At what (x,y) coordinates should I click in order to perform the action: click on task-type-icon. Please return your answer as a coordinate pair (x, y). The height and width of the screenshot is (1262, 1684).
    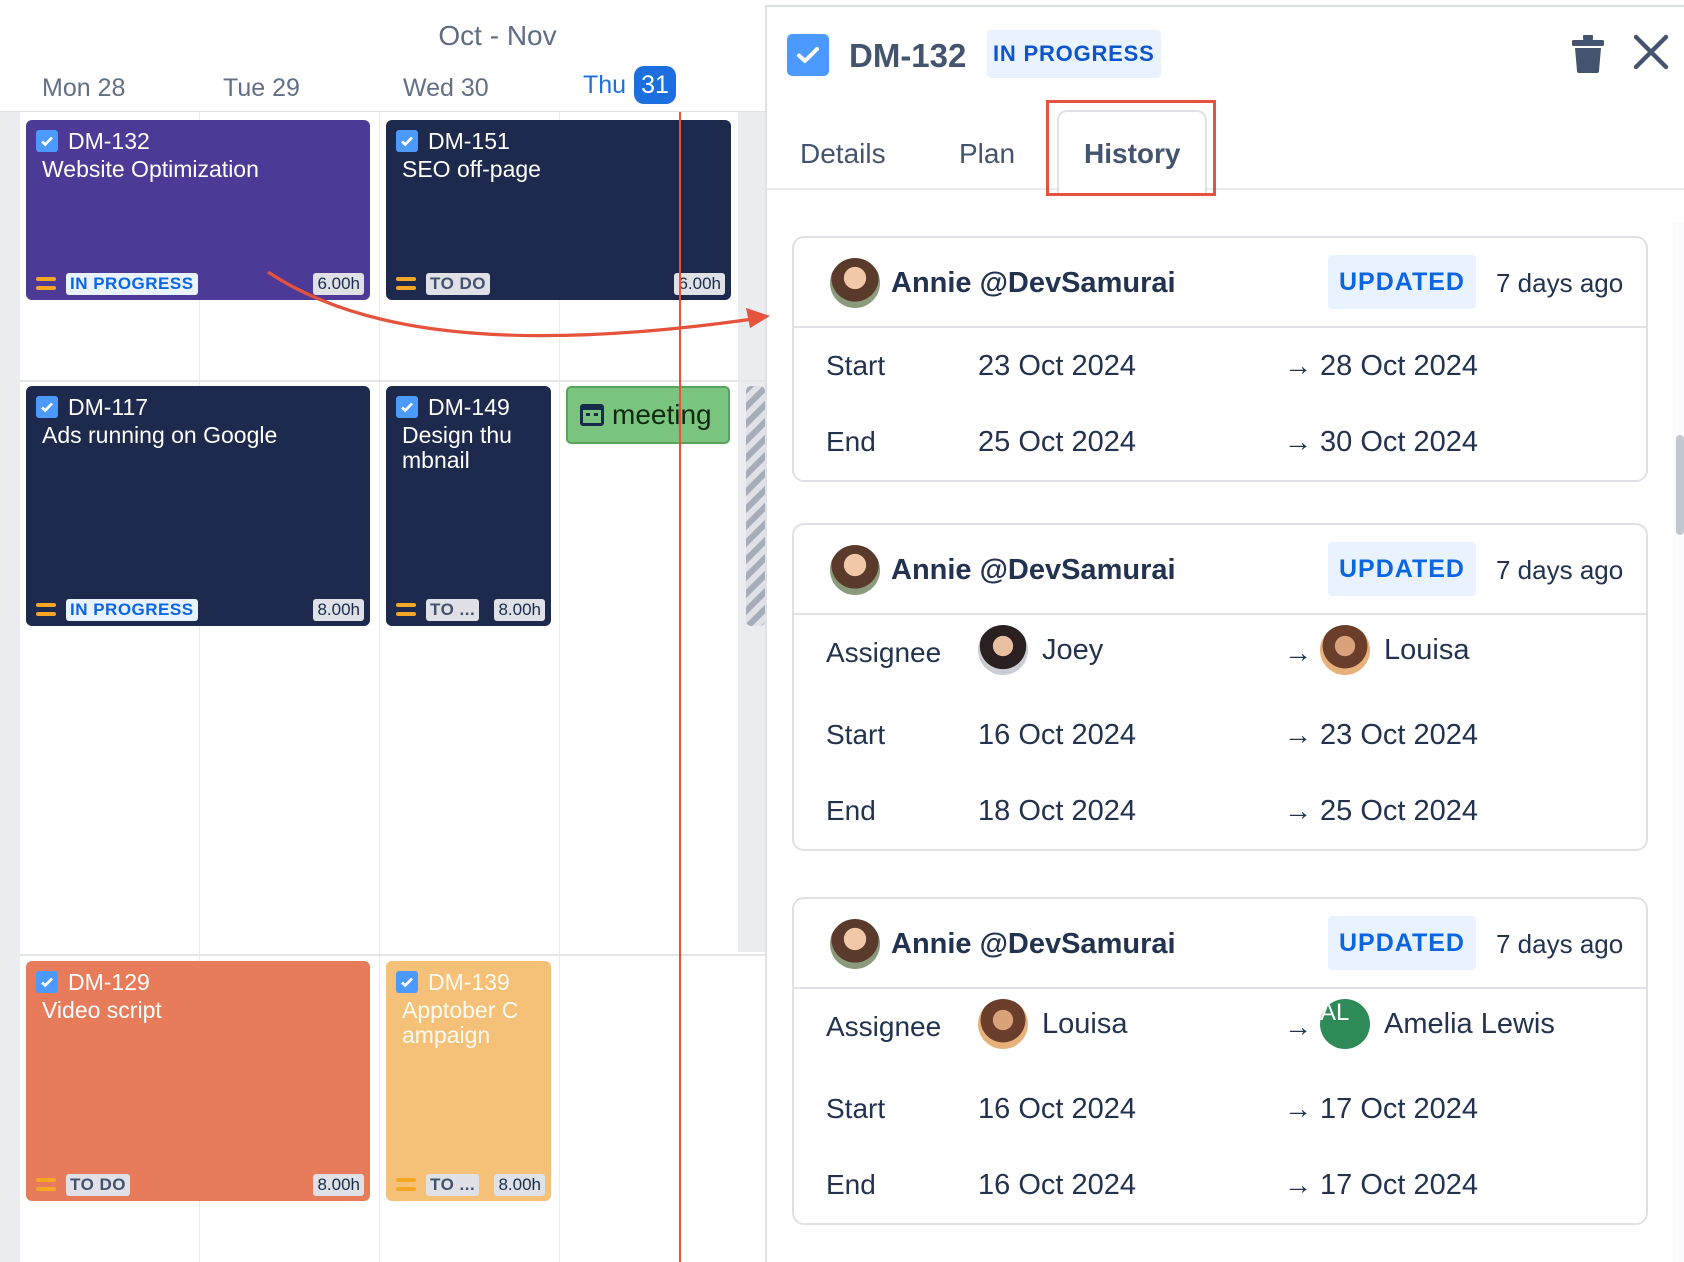
    Looking at the image, I should click on (808, 55).